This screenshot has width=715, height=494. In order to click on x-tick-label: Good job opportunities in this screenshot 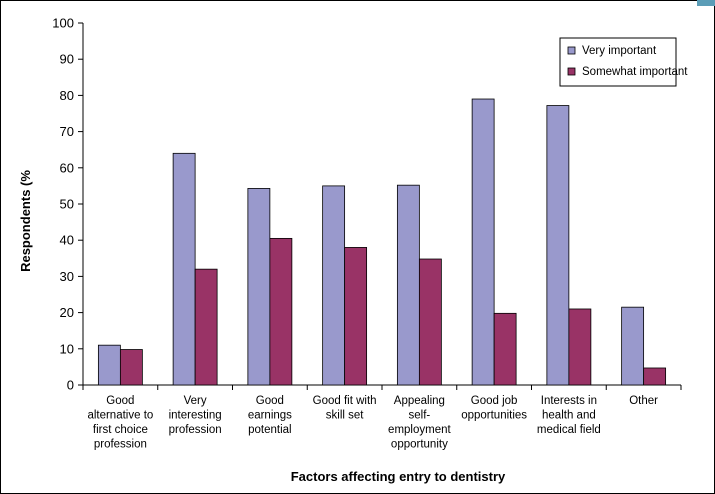, I will do `click(494, 408)`.